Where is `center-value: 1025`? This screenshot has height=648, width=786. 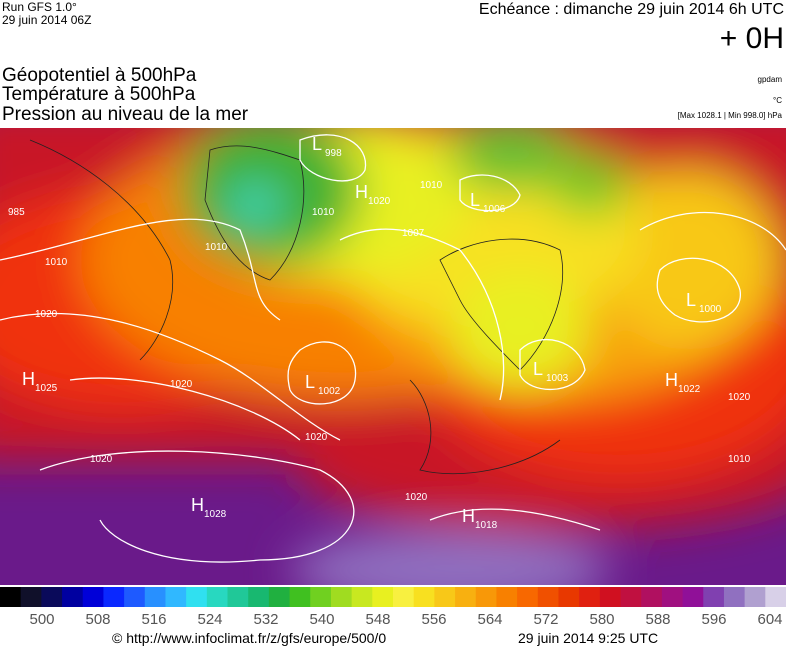 center-value: 1025 is located at coordinates (46, 388).